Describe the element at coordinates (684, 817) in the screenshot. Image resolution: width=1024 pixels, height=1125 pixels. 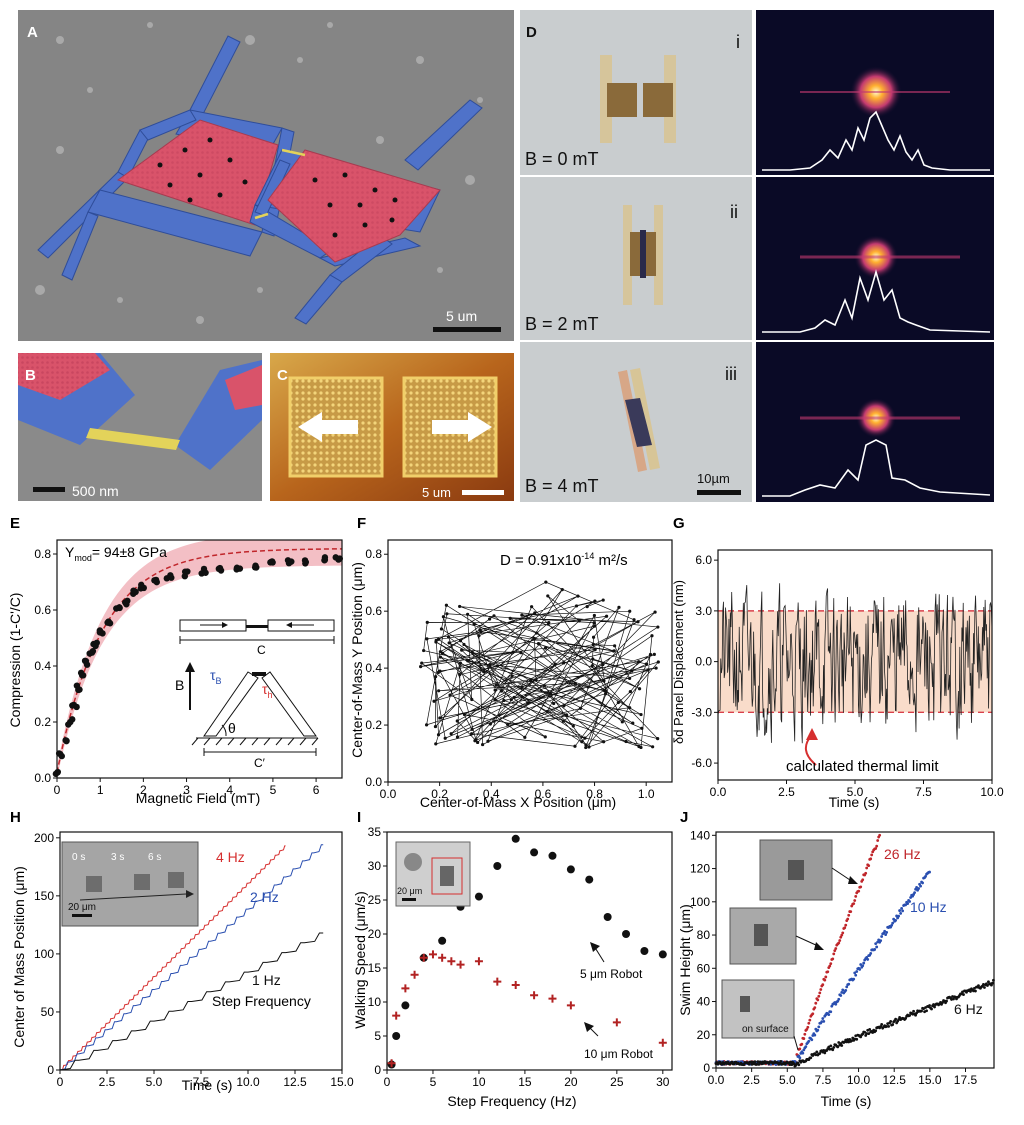
I see `panel-label-j: J` at that location.